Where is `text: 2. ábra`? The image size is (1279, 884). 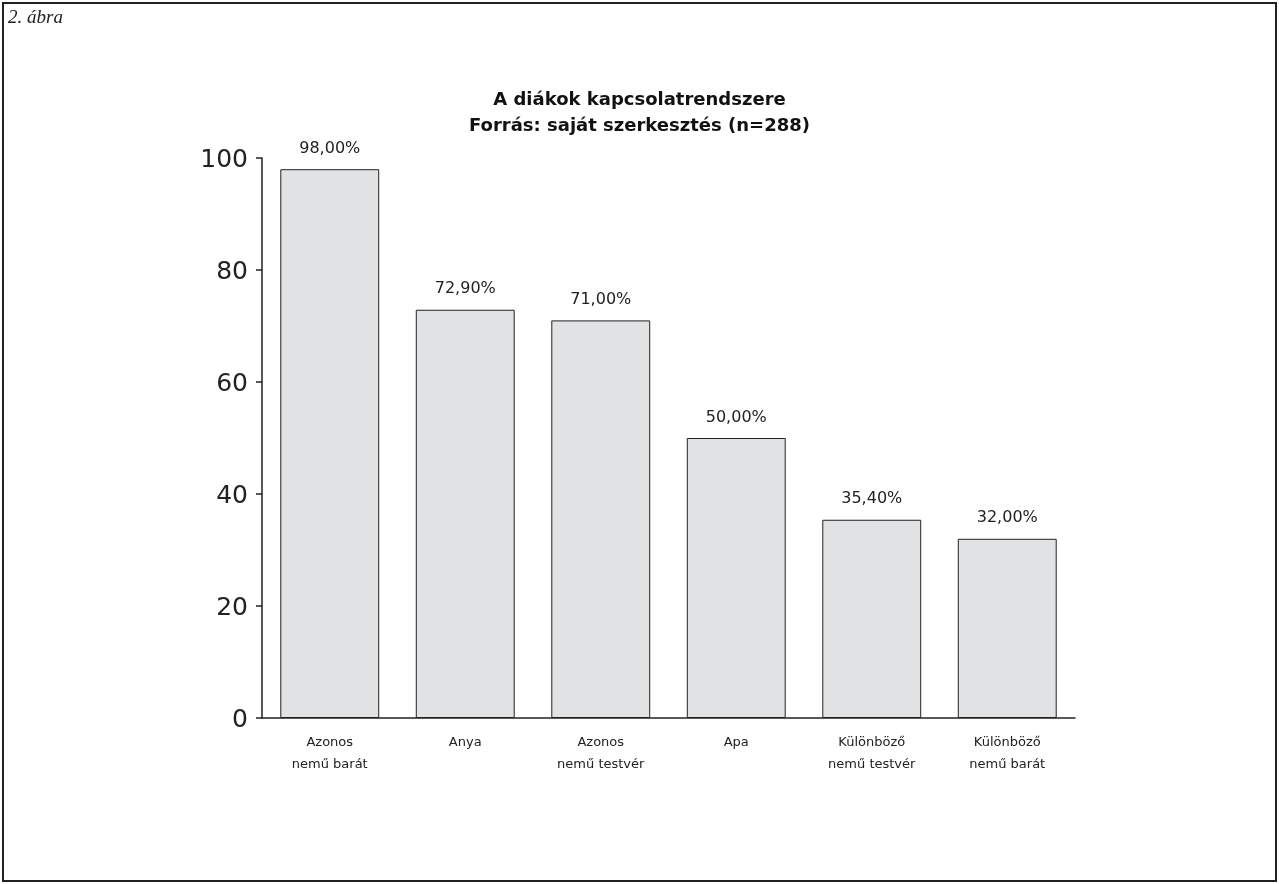
text: 2. ábra is located at coordinates (35, 17).